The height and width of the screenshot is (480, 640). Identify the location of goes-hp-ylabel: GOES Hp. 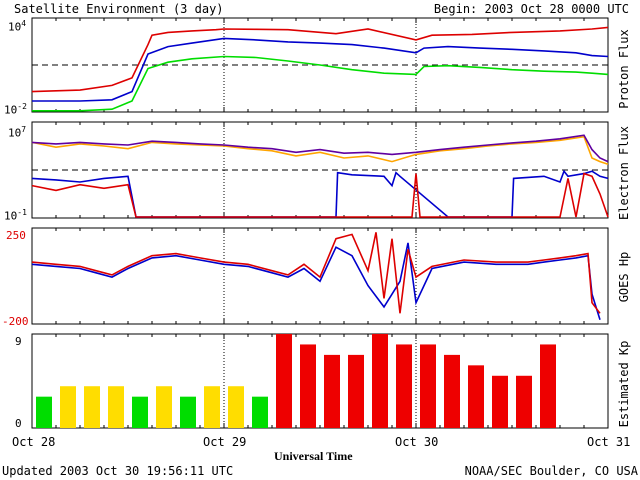
(624, 277).